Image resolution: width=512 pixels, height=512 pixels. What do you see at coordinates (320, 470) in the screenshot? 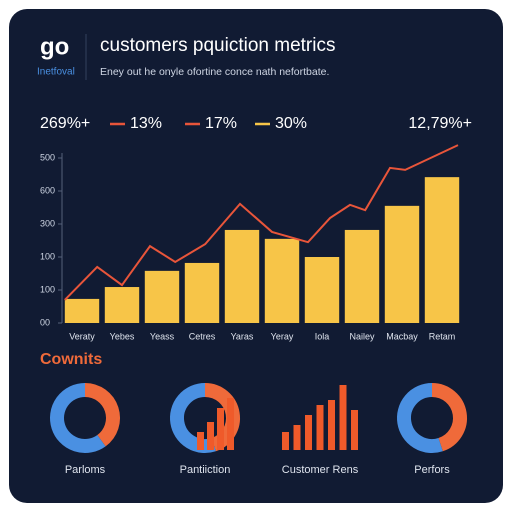
I see `widget-label: Customer Rens` at bounding box center [320, 470].